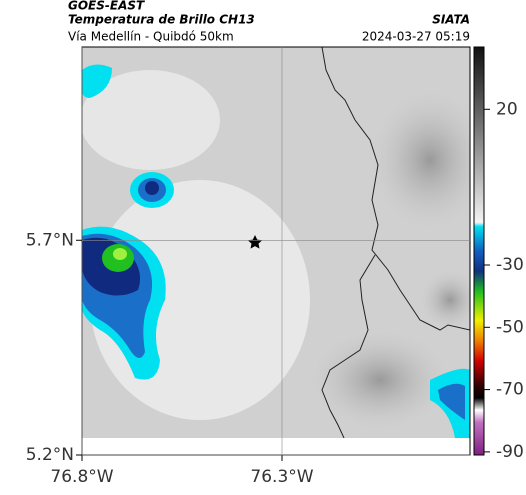 The image size is (526, 495). I want to click on satellite: GOES-EAST, so click(106, 6).